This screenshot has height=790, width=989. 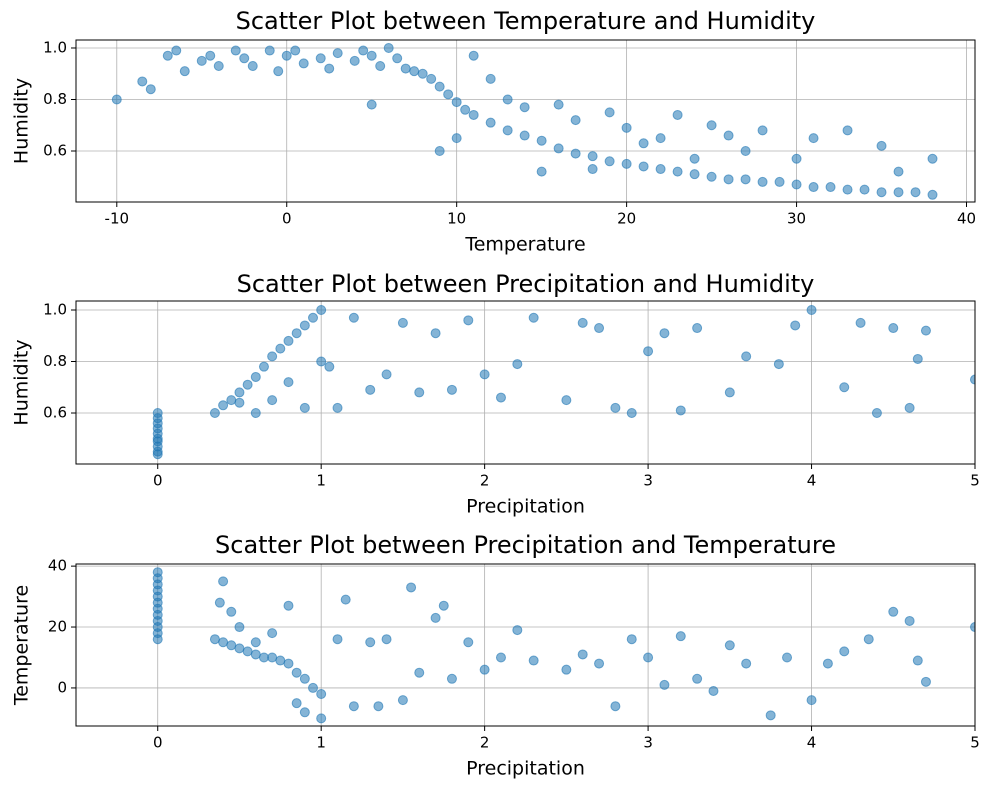 What do you see at coordinates (117, 219) in the screenshot?
I see `x-tick-label: -10` at bounding box center [117, 219].